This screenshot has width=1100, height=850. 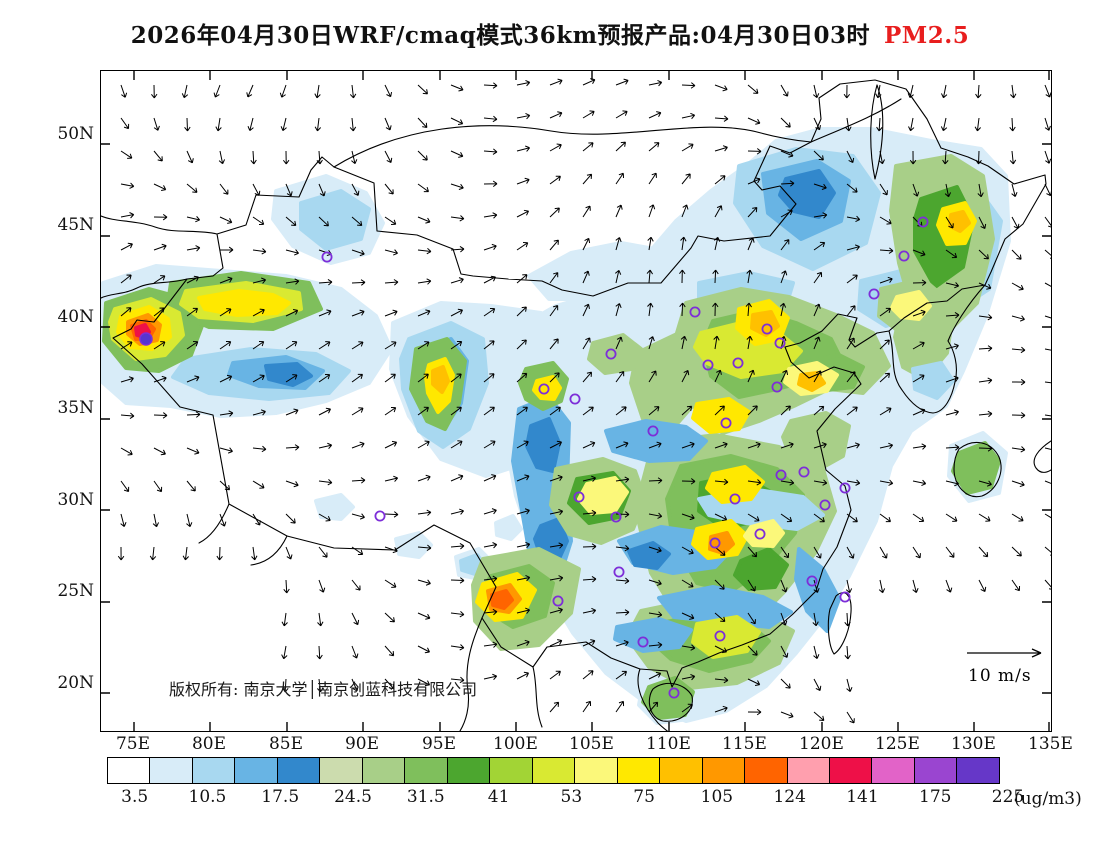 I want to click on colorbar-tick-label: 3.5, so click(x=135, y=797).